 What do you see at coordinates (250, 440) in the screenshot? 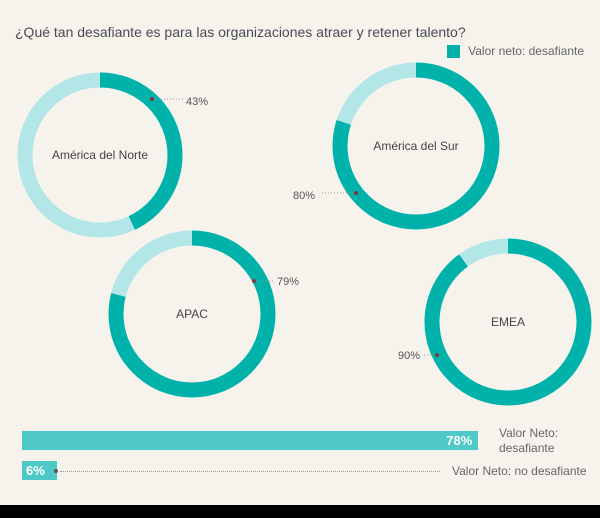
I see `bar-desafiante: 78%` at bounding box center [250, 440].